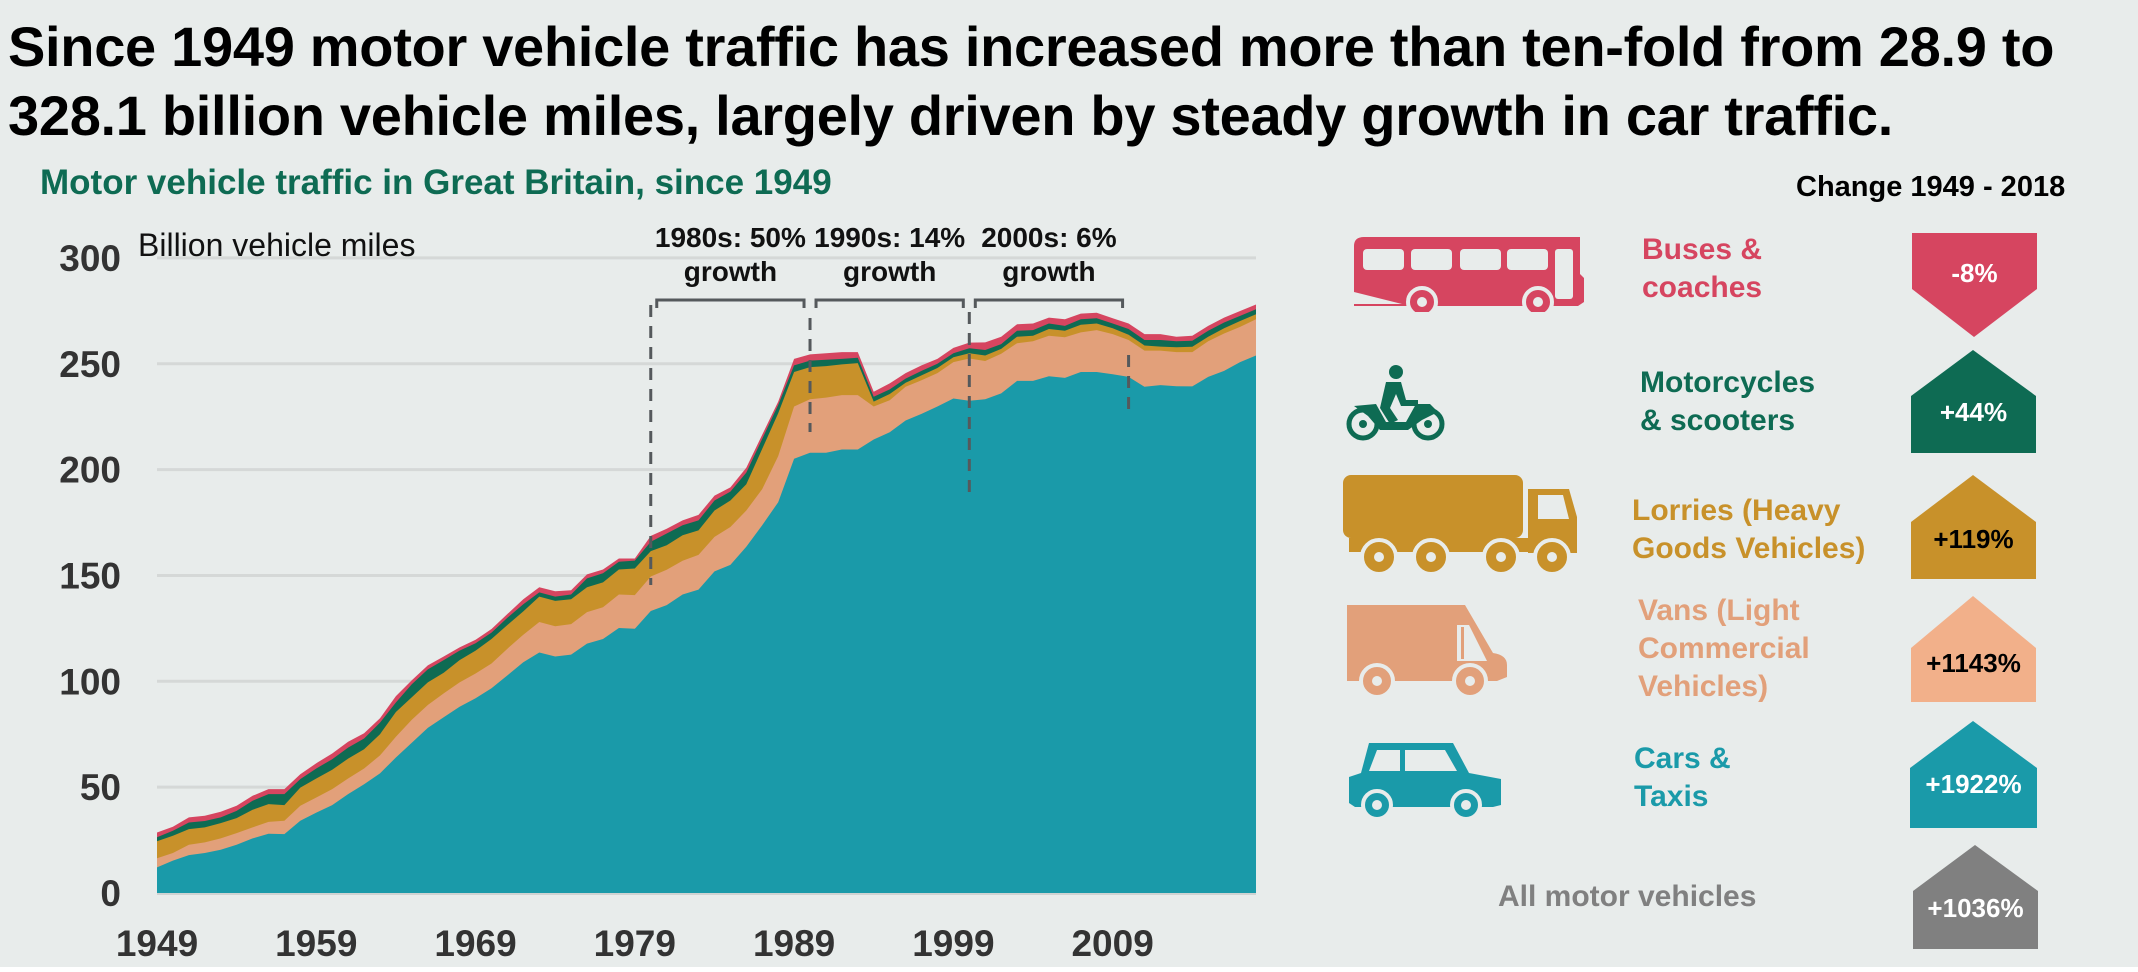  What do you see at coordinates (953, 943) in the screenshot?
I see `x-tick-label: 1999` at bounding box center [953, 943].